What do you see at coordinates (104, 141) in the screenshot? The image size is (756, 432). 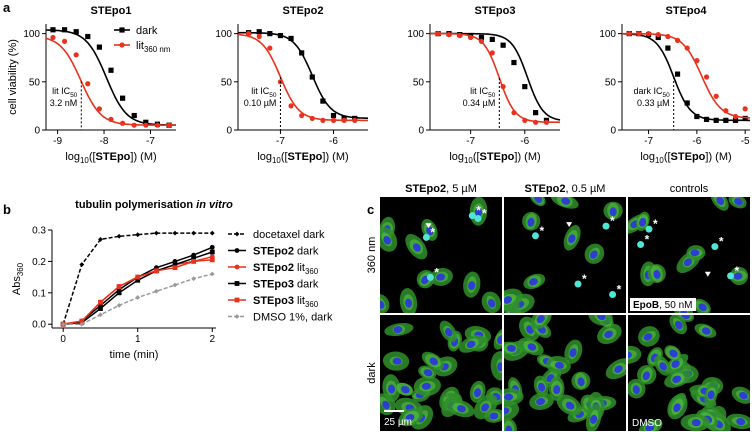 I see `x-tick-label: -8` at bounding box center [104, 141].